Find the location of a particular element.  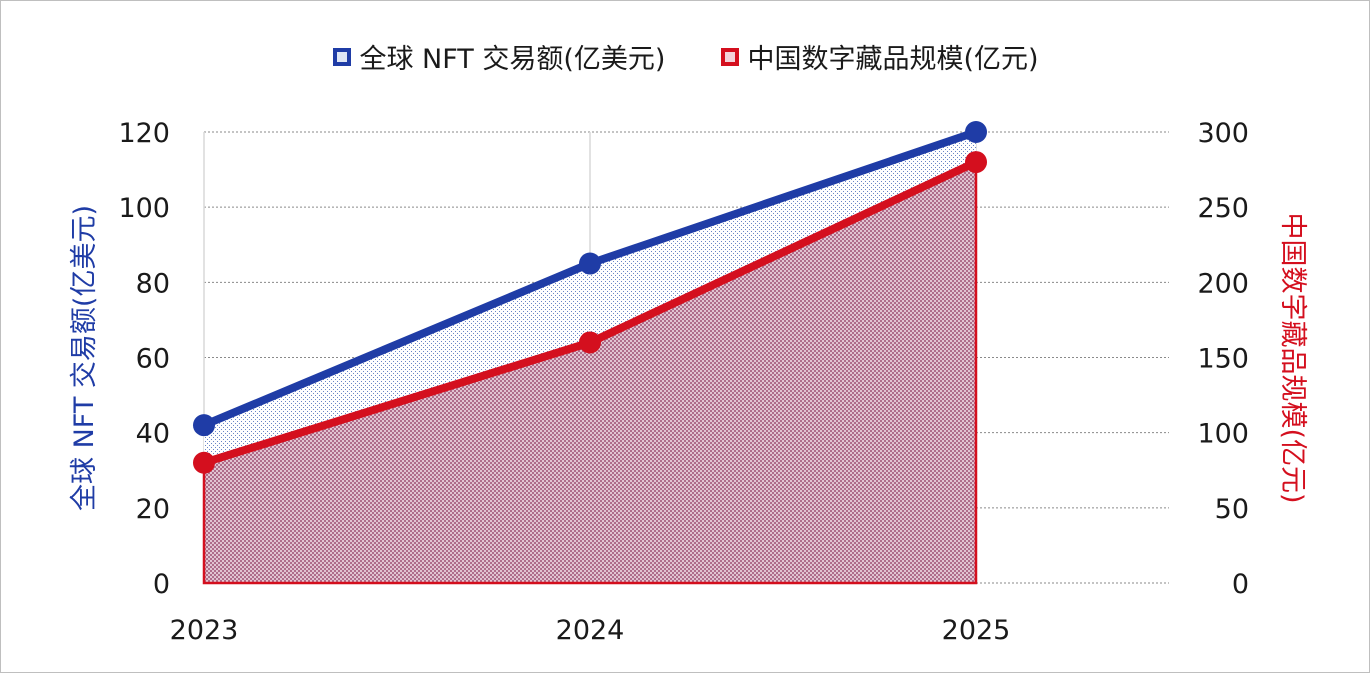

legend-swatch-china-collectibles is located at coordinates (730, 56).